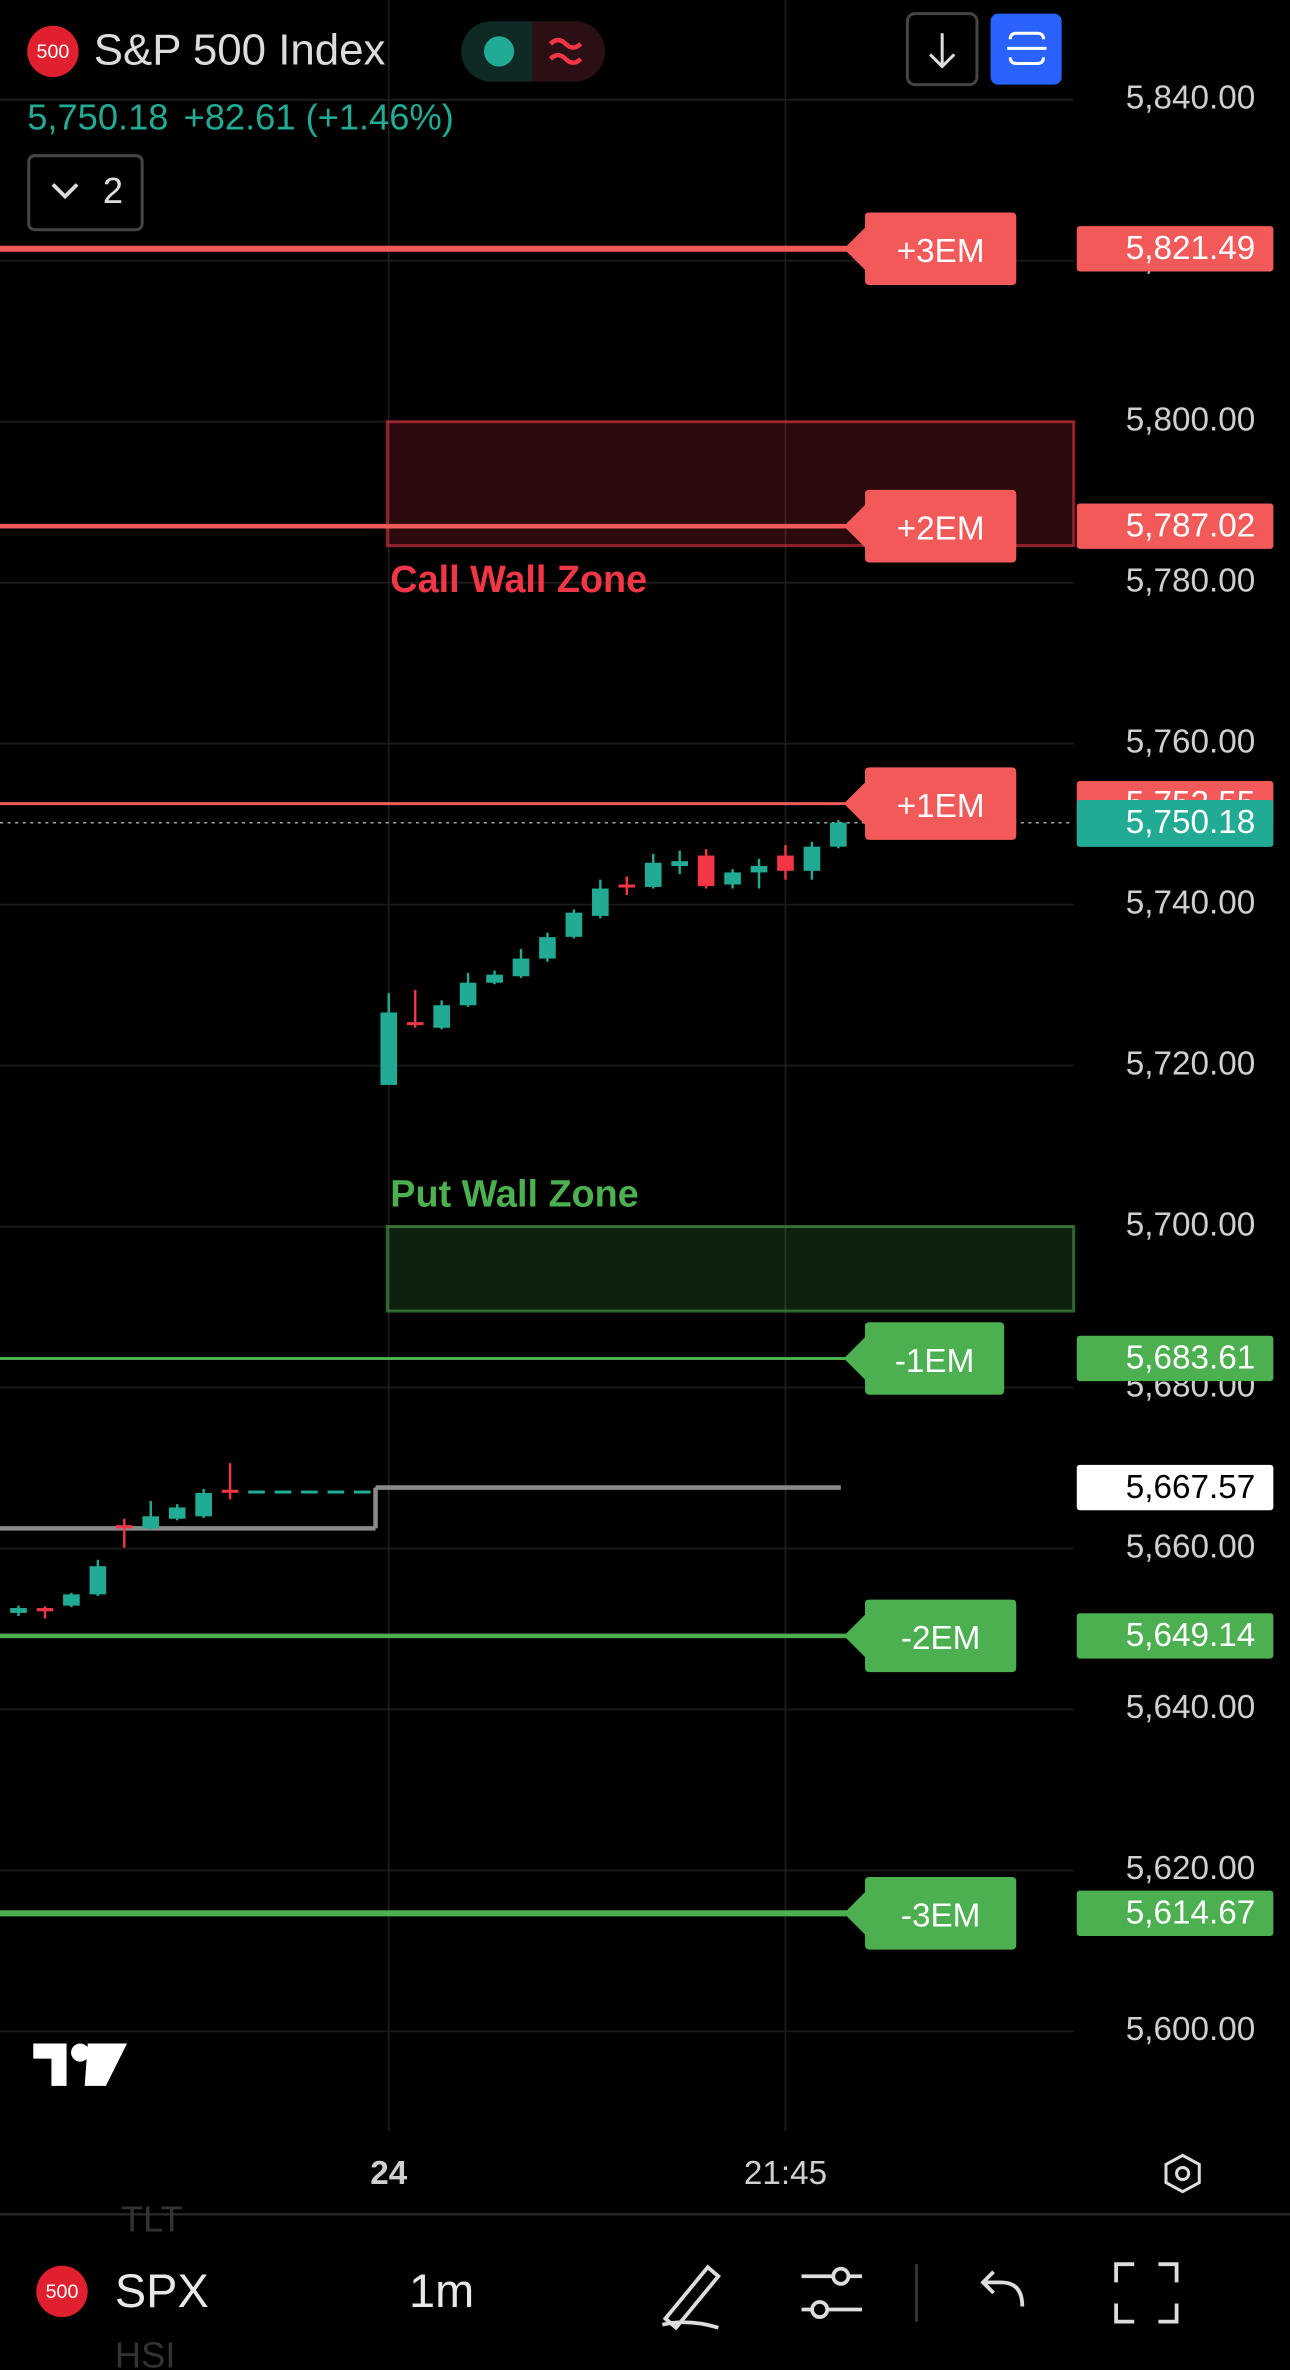 The height and width of the screenshot is (2370, 1290). Describe the element at coordinates (941, 251) in the screenshot. I see `level-name: +3EM` at that location.